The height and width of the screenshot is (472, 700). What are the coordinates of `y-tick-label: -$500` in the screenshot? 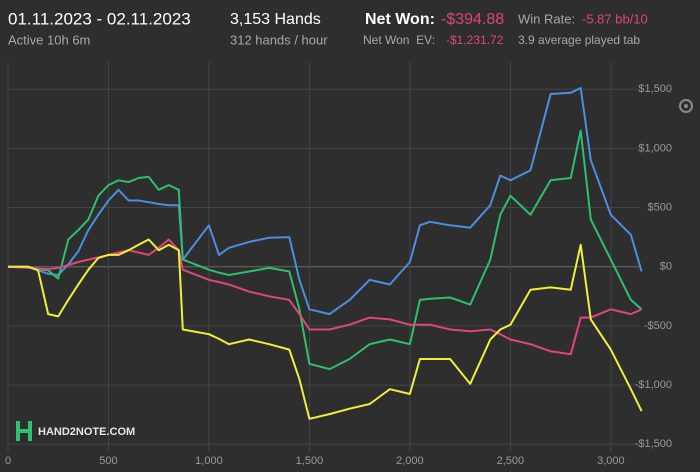 It's located at (658, 326).